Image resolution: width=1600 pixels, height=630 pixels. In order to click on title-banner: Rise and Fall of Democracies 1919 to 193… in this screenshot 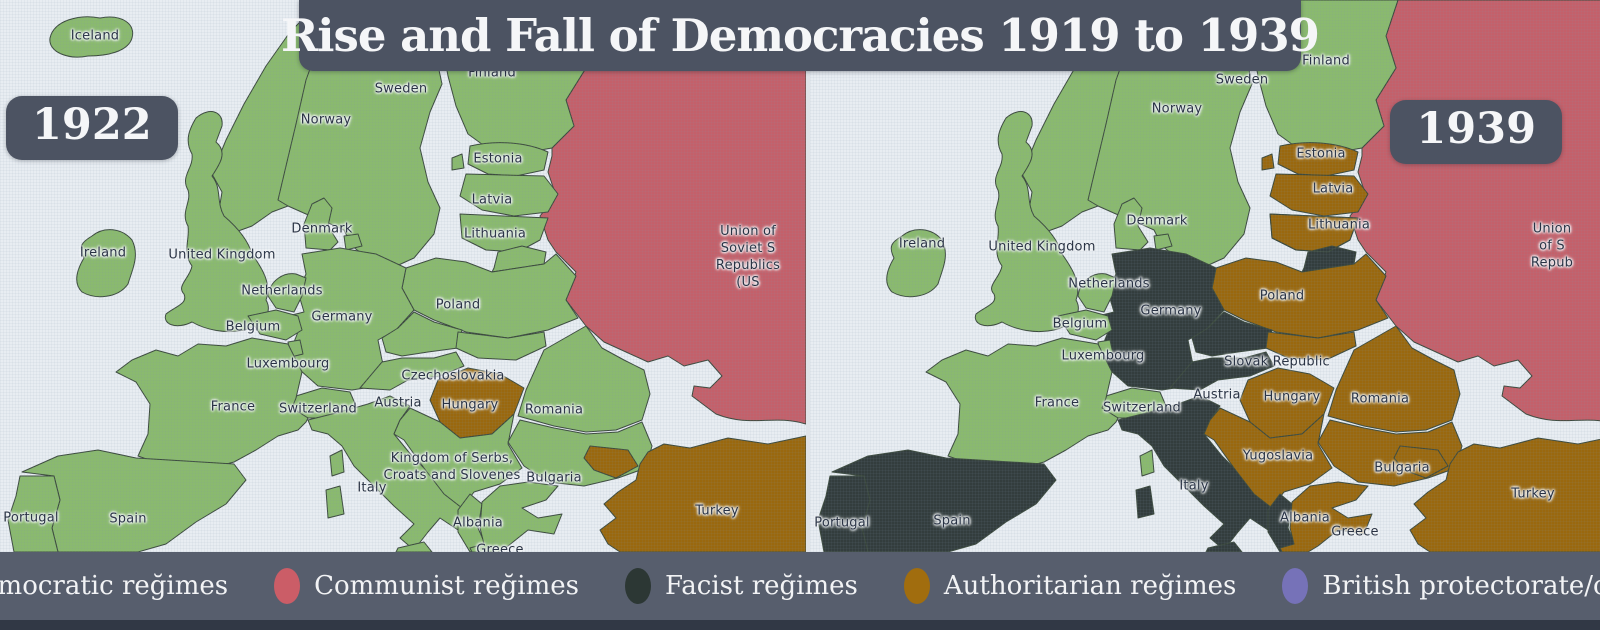, I will do `click(800, 35)`.